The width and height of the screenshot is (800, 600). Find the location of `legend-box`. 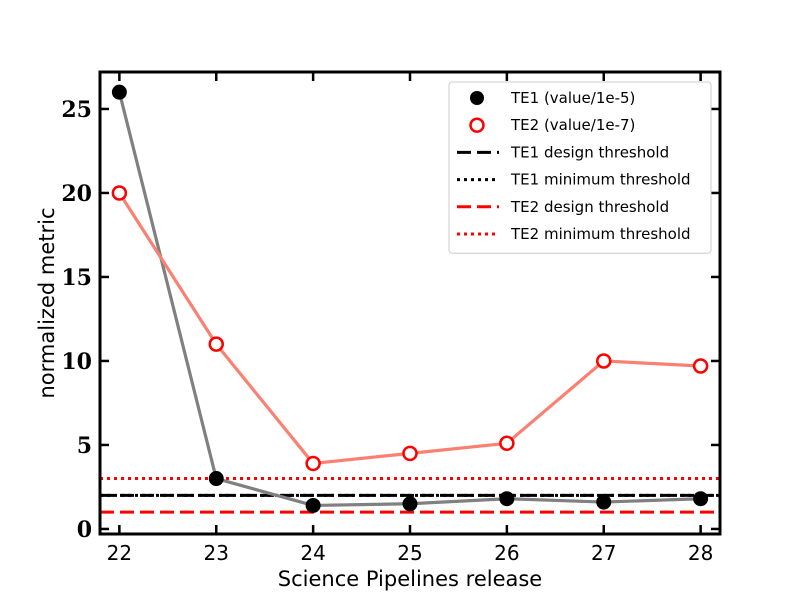

legend-box is located at coordinates (580, 167).